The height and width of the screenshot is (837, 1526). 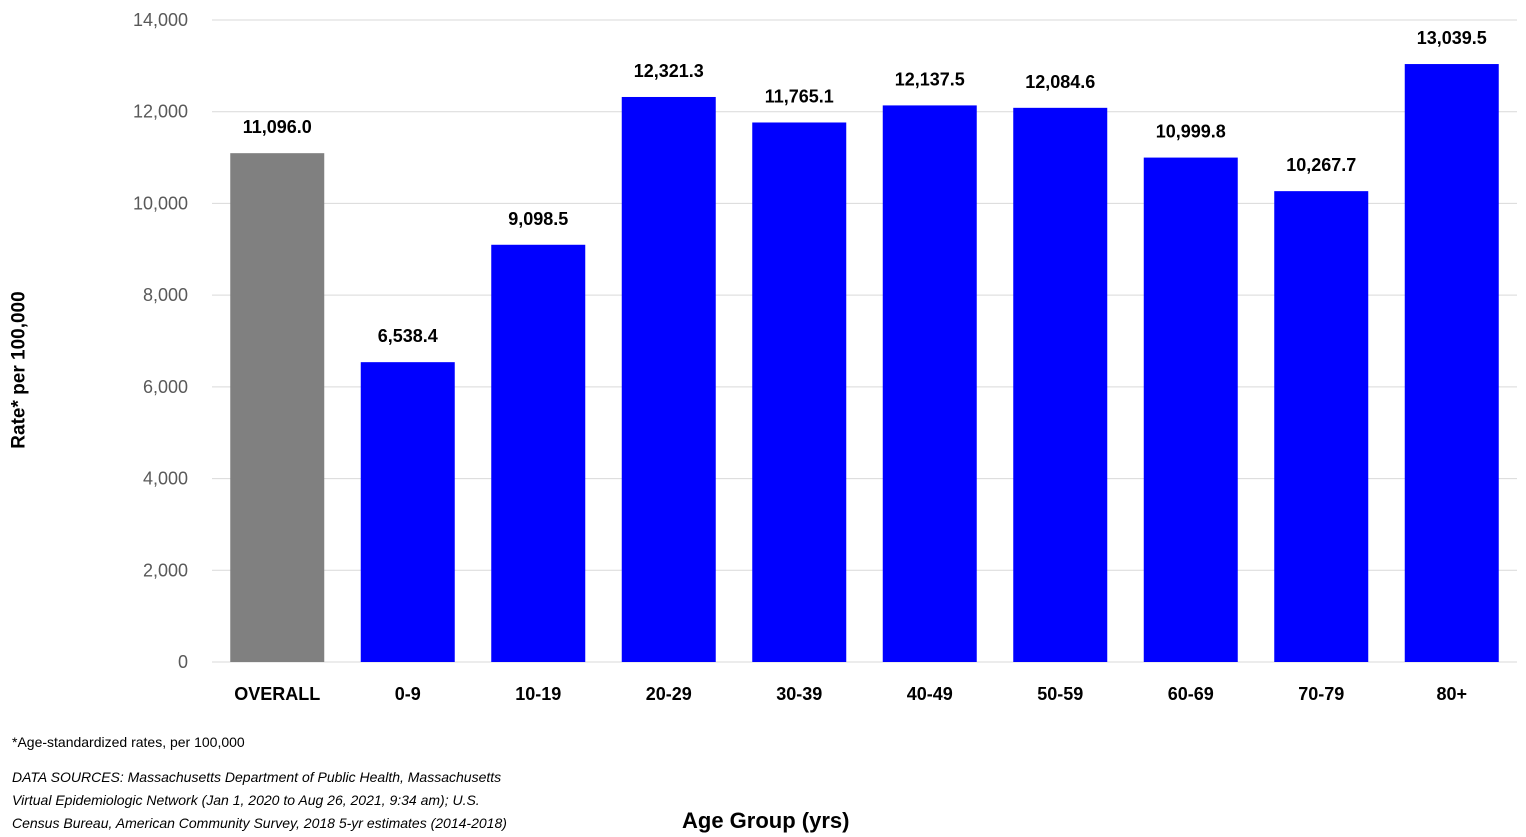 I want to click on y-axis-title: Rate* per 100,000, so click(x=20, y=370).